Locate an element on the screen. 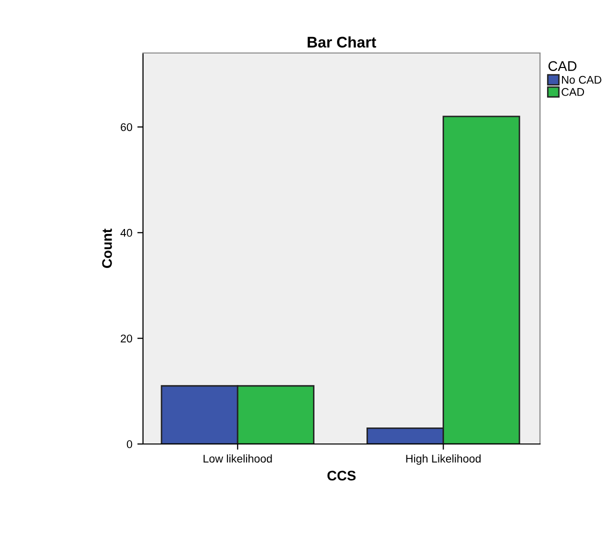 This screenshot has width=615, height=535. legend-label: No CAD is located at coordinates (582, 80).